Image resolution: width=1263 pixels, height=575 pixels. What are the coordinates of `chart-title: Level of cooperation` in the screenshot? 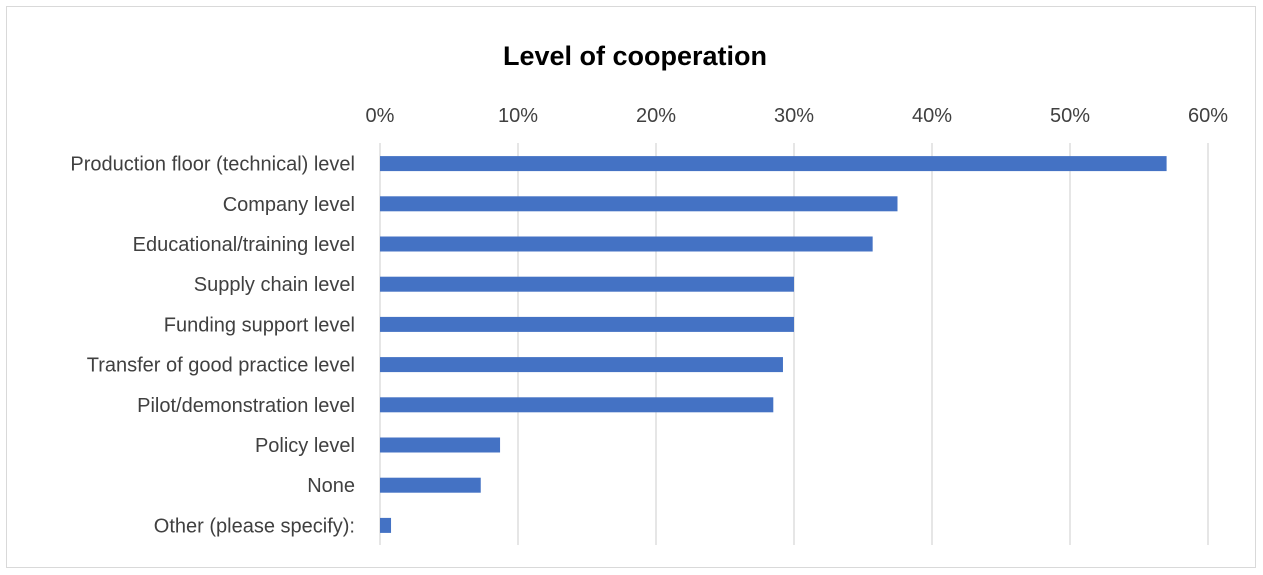 It's located at (635, 56).